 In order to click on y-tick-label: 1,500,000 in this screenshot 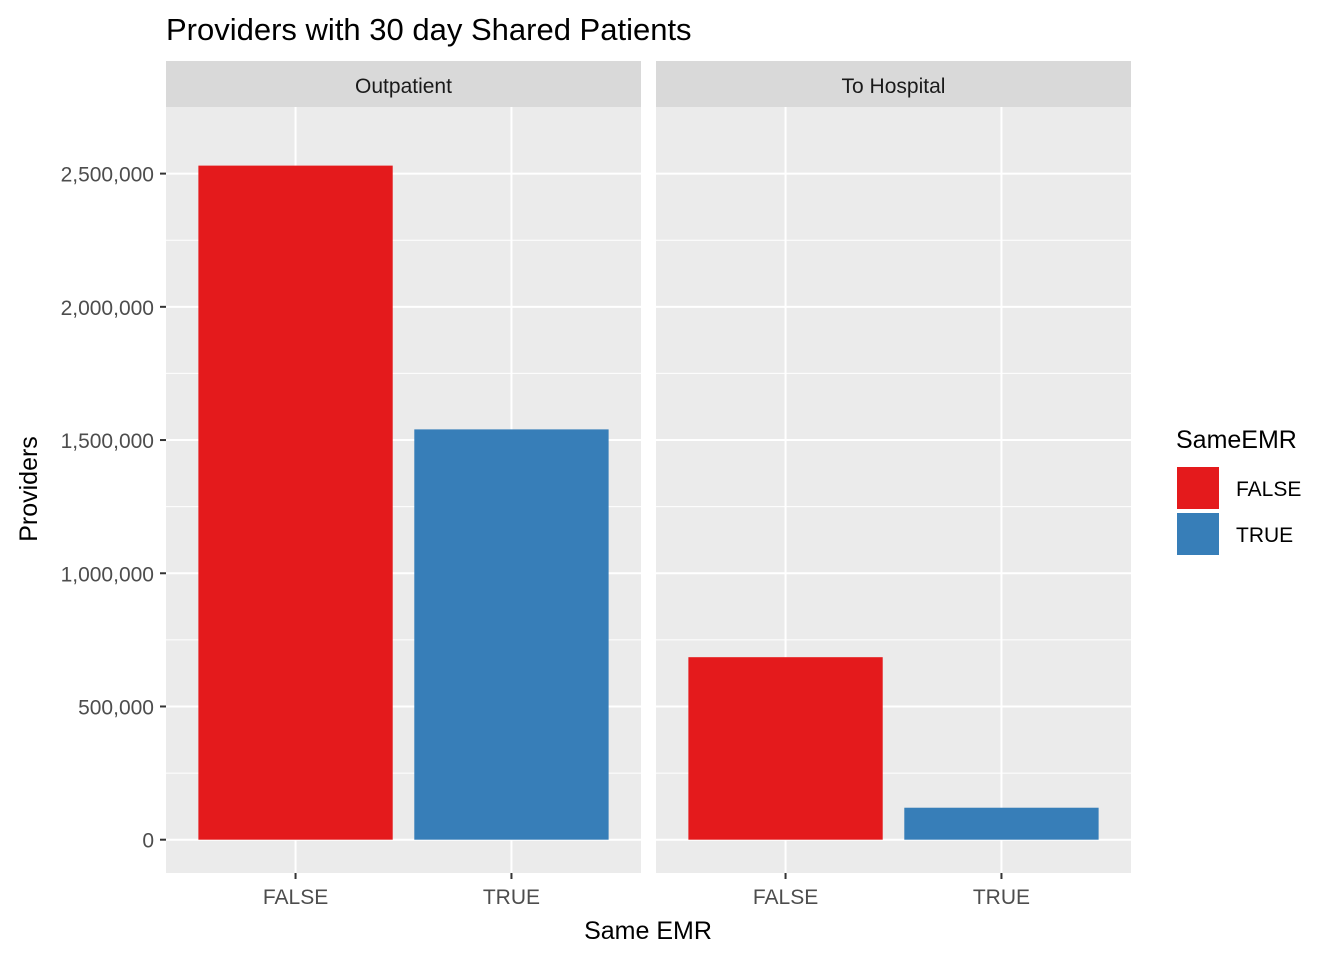, I will do `click(107, 441)`.